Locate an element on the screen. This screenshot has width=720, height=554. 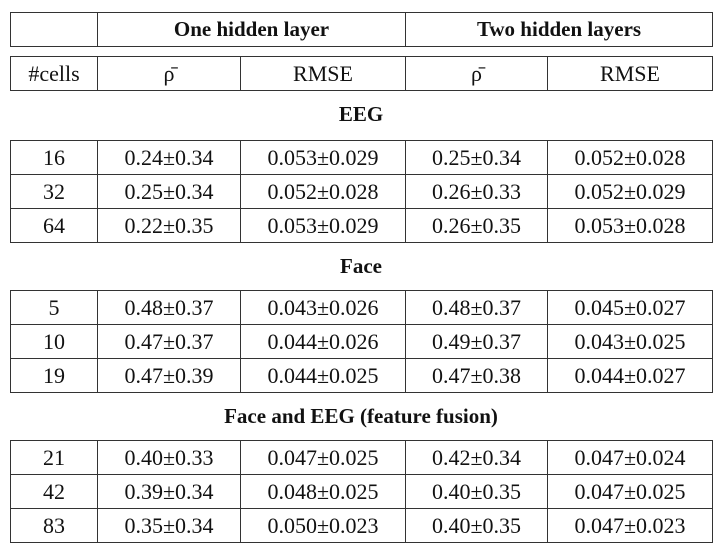
cell: 19 is located at coordinates (54, 375).